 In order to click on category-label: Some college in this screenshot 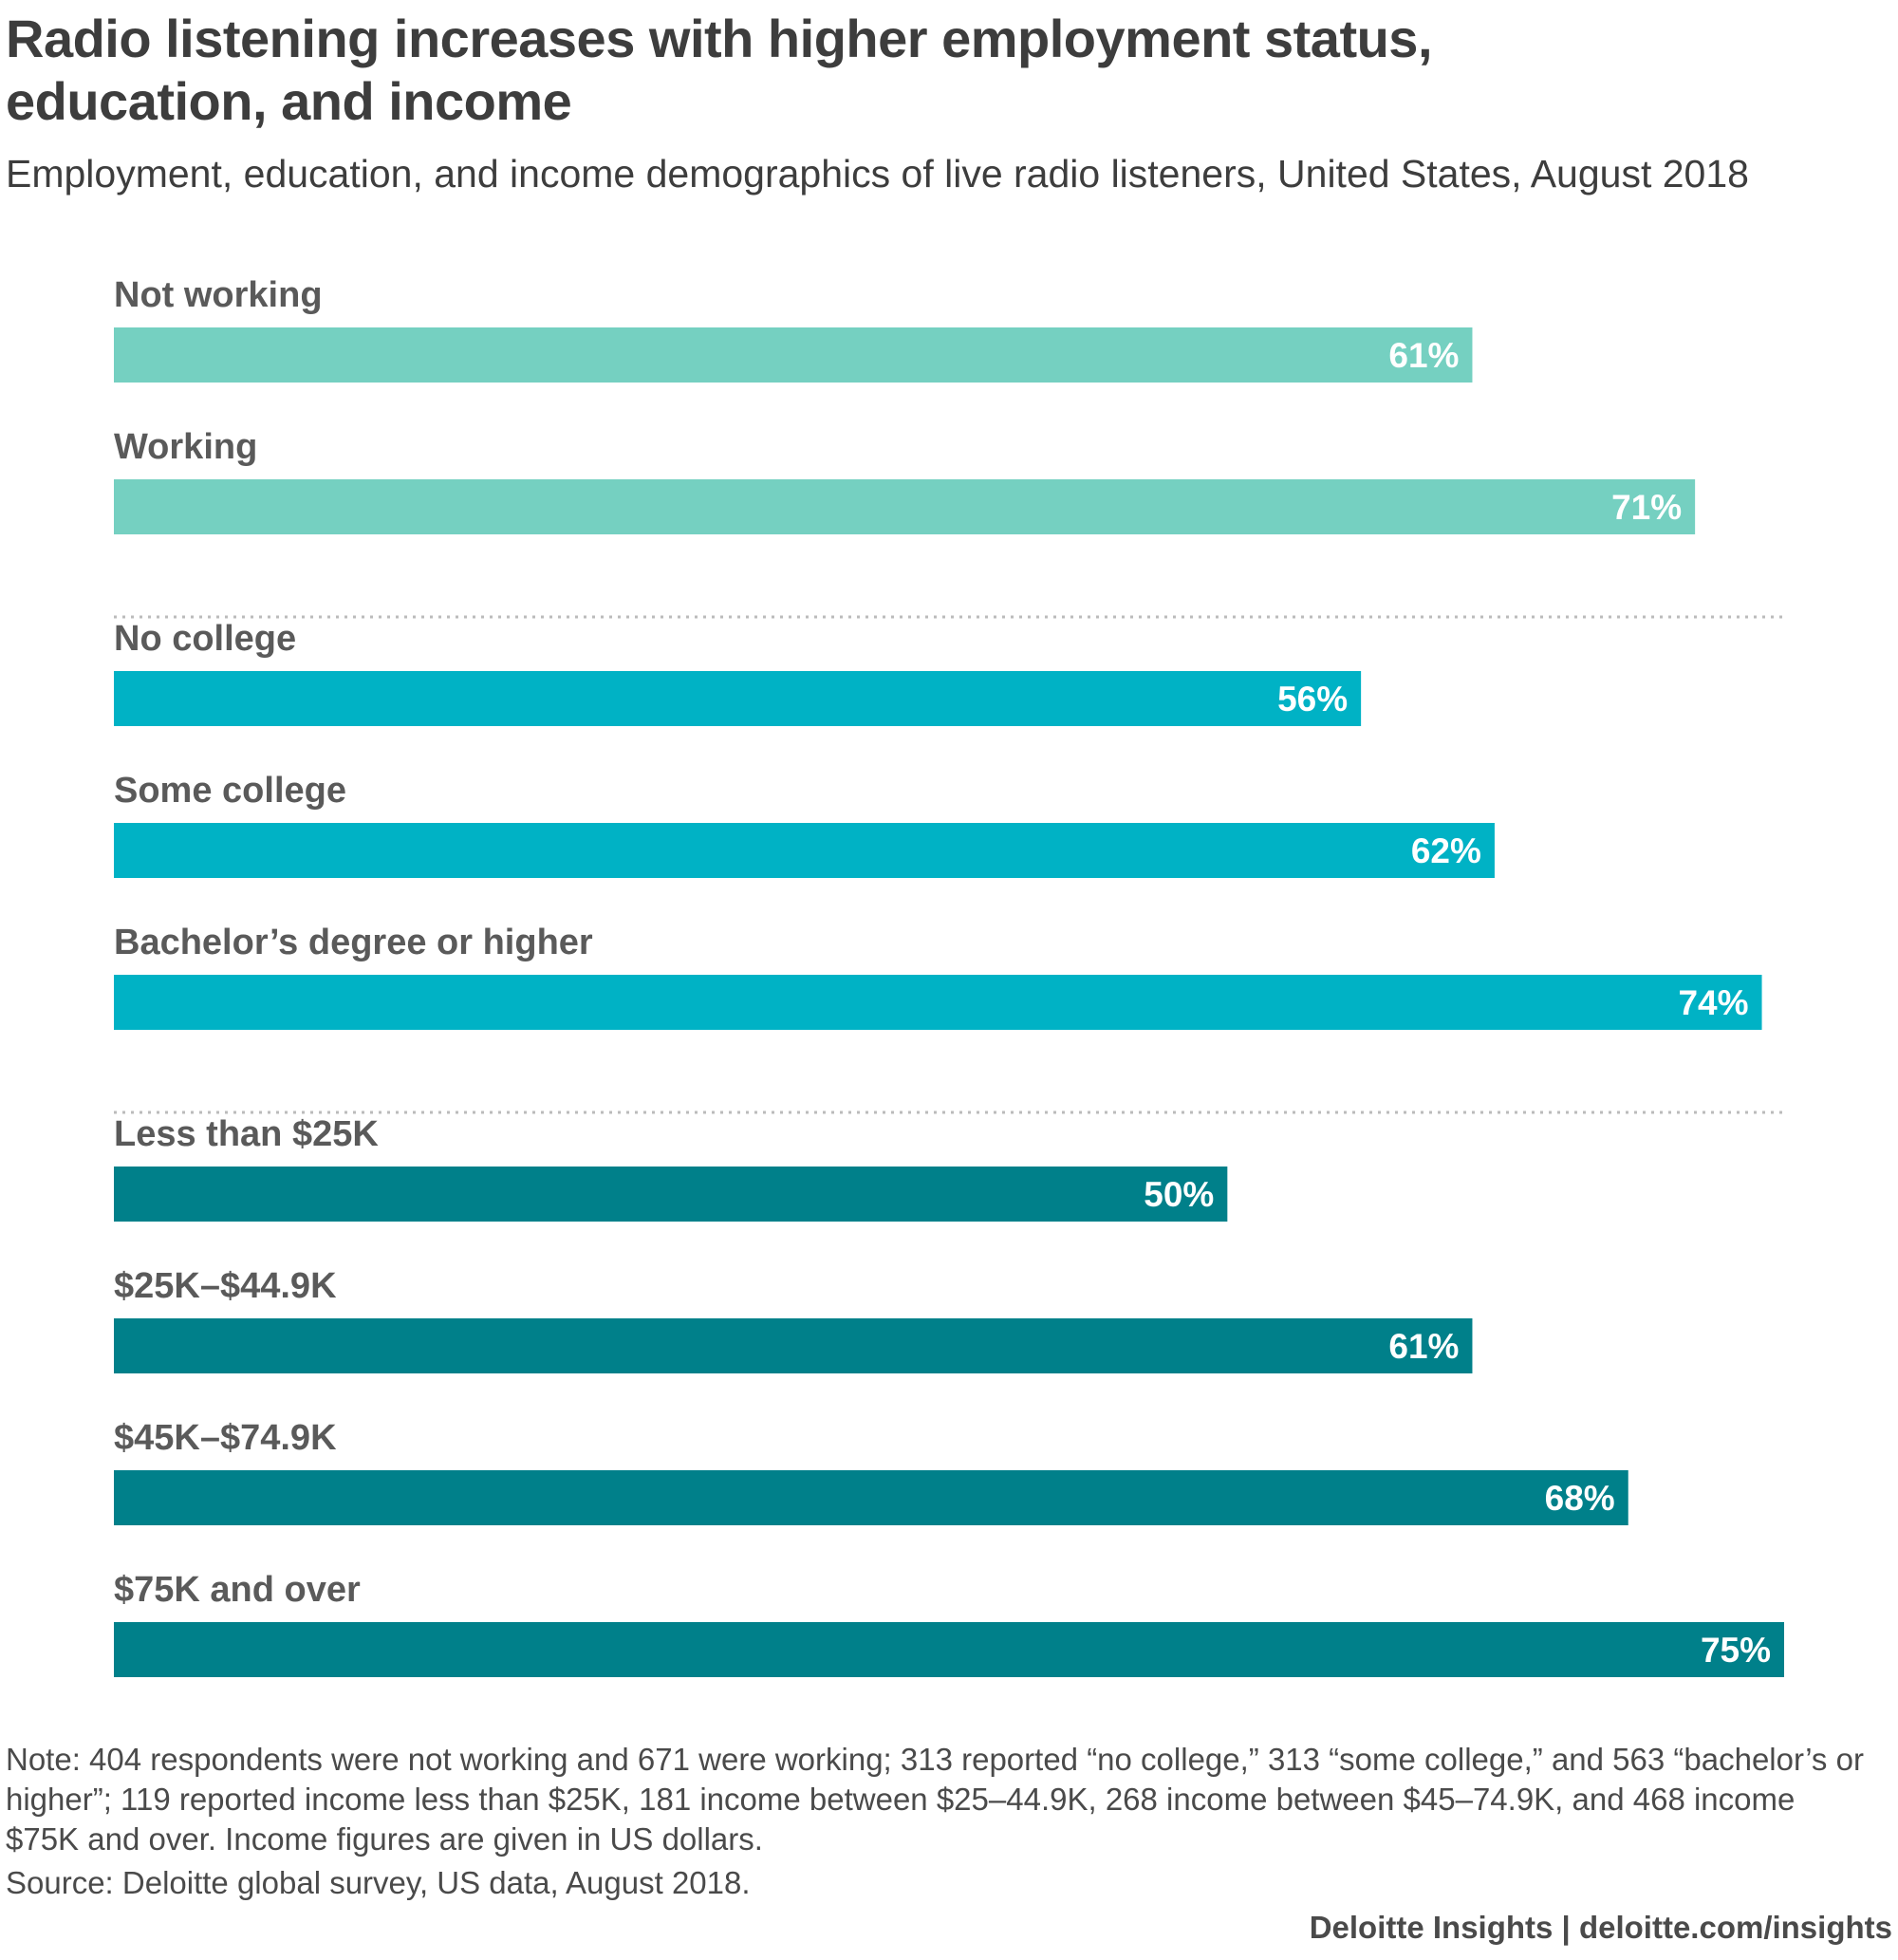, I will do `click(230, 791)`.